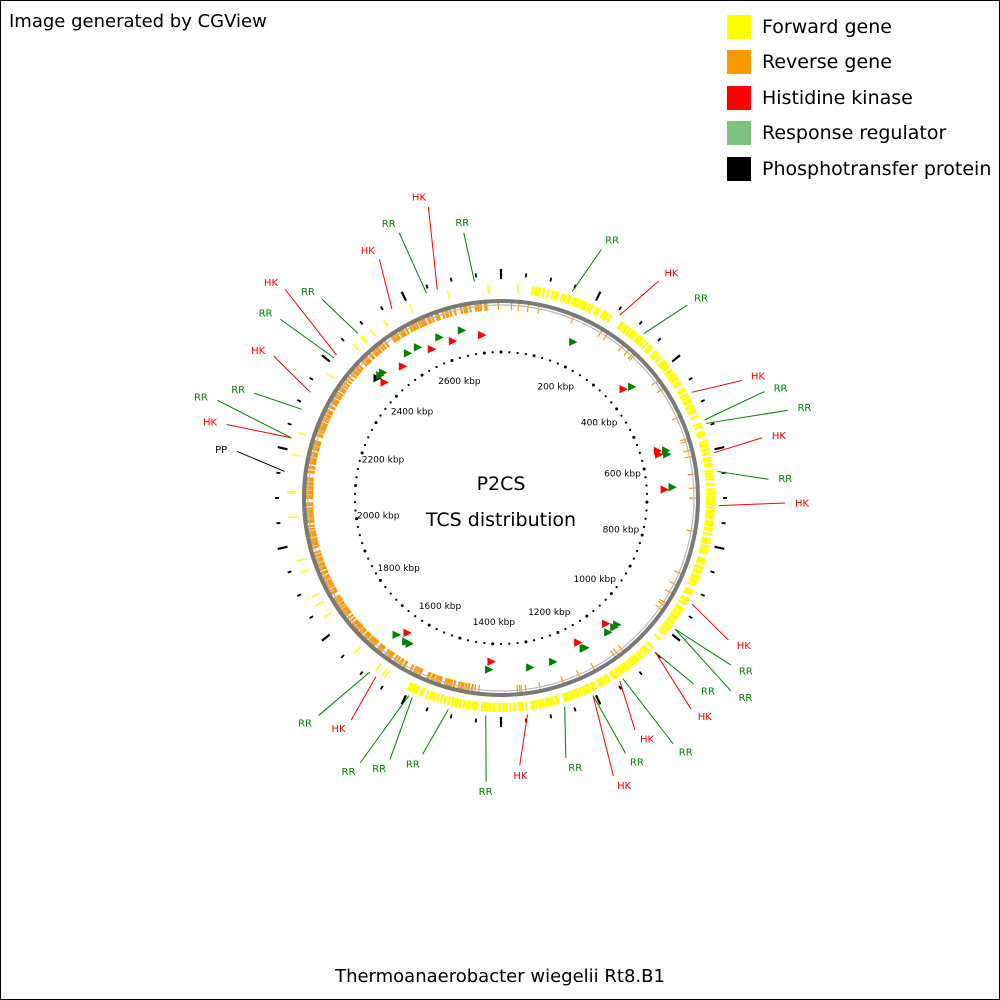 The width and height of the screenshot is (1000, 1000). Describe the element at coordinates (859, 98) in the screenshot. I see `legend-item-hk: Histidine kinase` at that location.